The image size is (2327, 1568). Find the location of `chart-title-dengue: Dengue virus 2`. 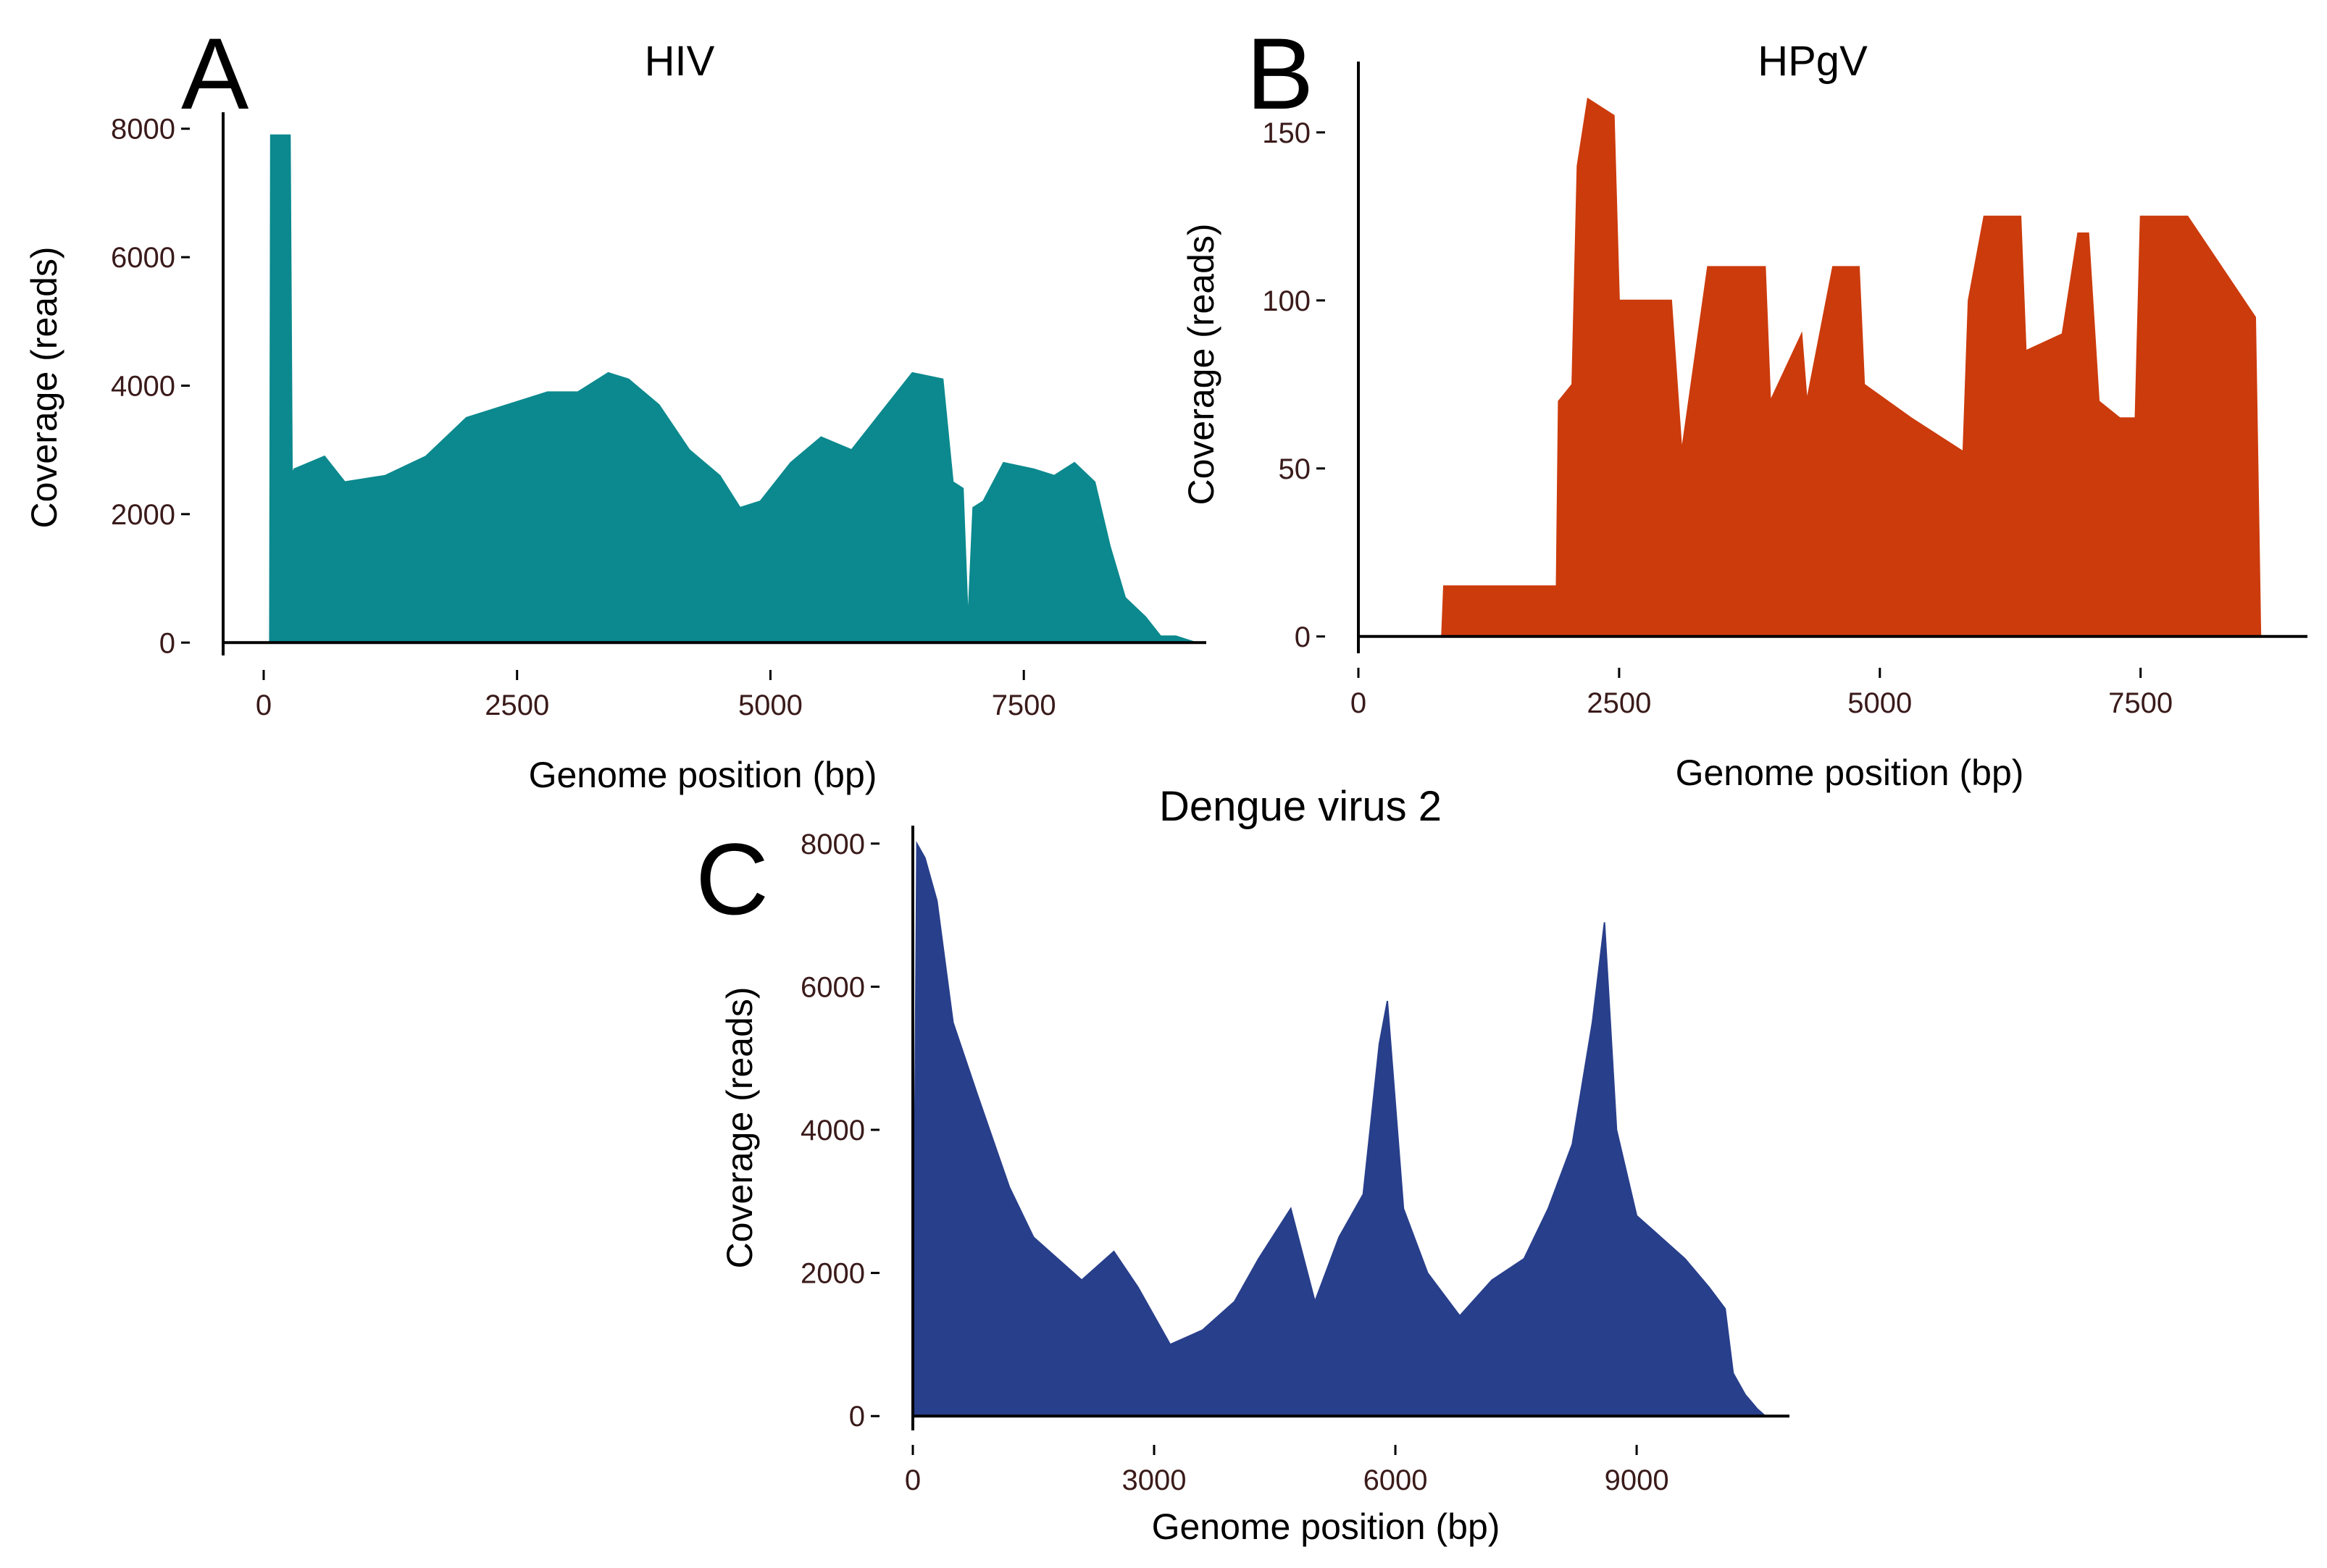

chart-title-dengue: Dengue virus 2 is located at coordinates (1300, 807).